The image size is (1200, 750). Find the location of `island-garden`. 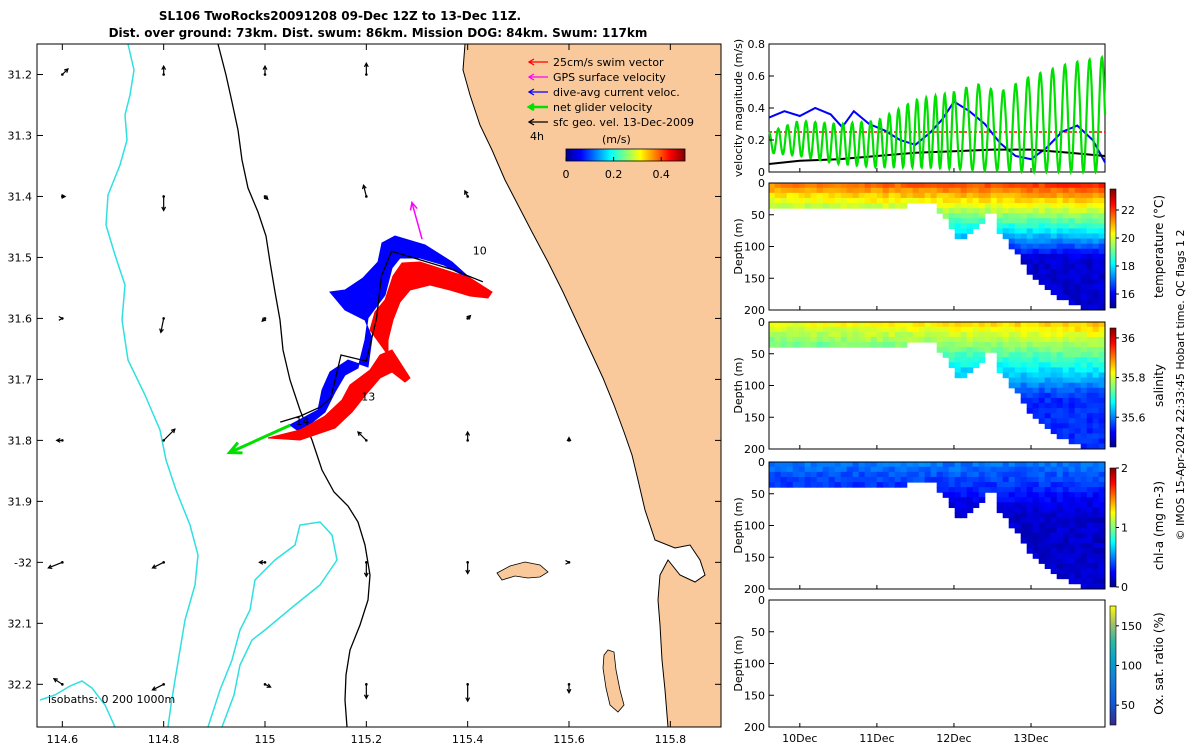

island-garden is located at coordinates (613, 681).